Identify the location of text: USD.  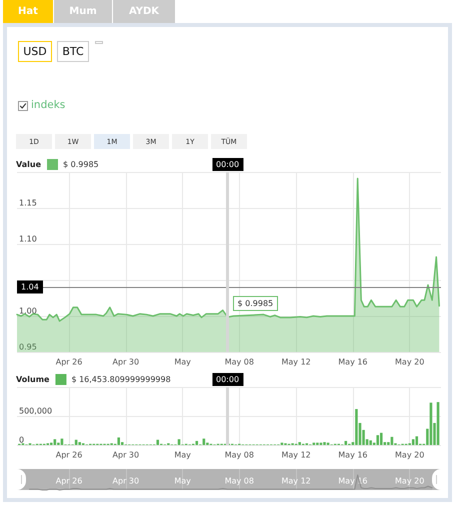
(35, 51).